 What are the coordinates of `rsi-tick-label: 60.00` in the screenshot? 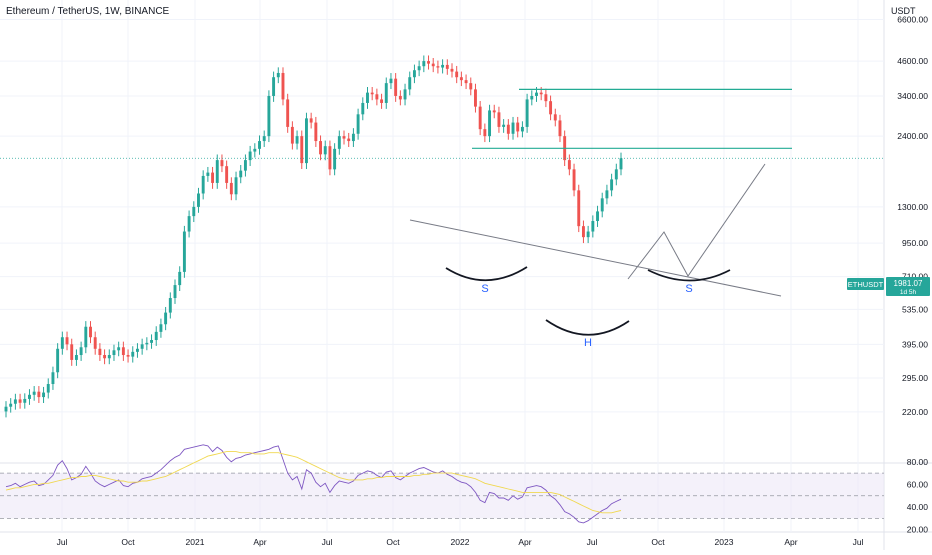 It's located at (918, 484).